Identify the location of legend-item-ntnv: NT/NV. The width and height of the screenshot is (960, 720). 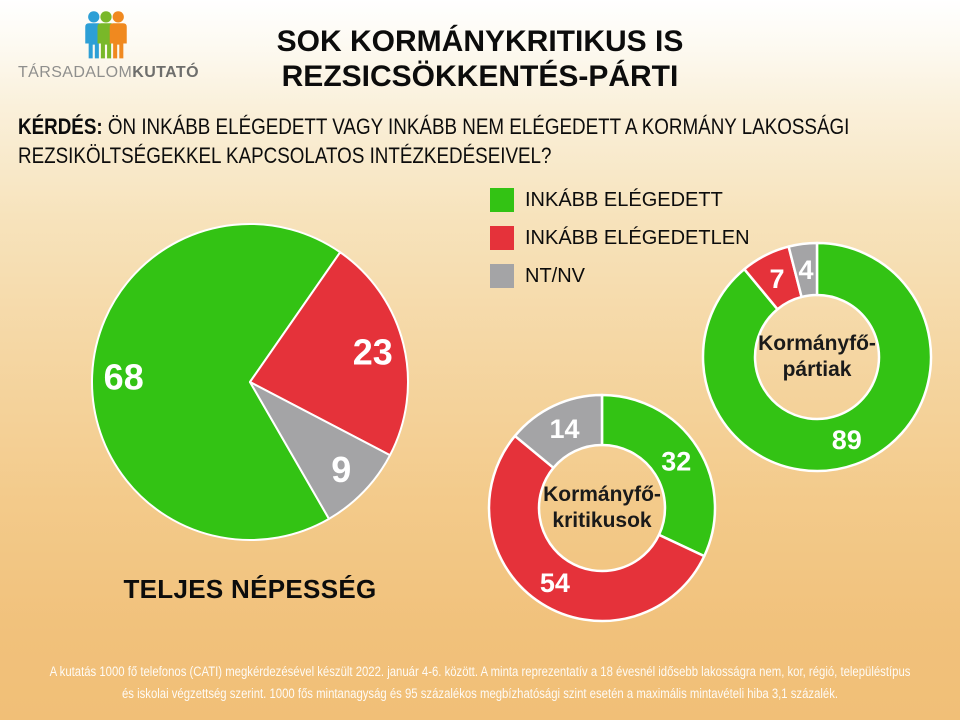
(620, 276).